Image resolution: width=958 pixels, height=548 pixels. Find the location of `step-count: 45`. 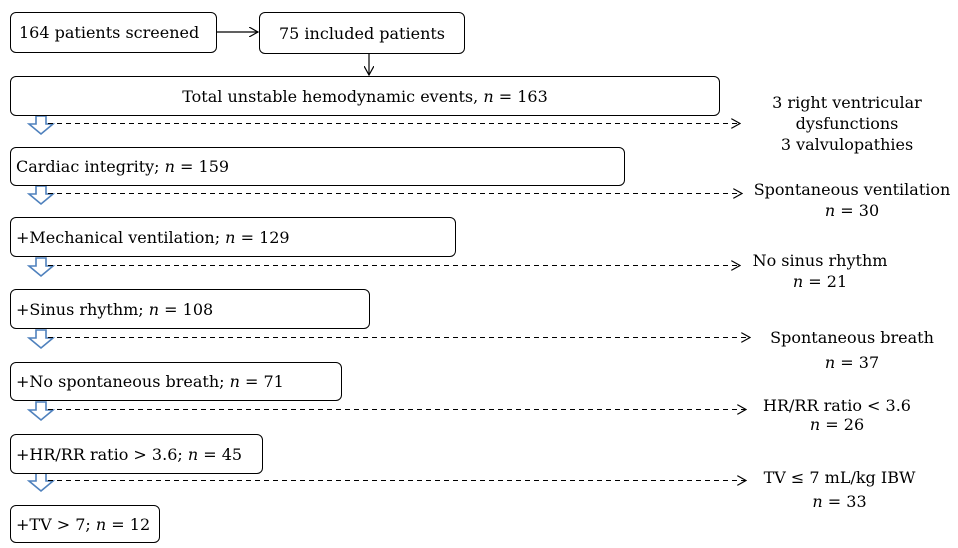

step-count: 45 is located at coordinates (232, 454).